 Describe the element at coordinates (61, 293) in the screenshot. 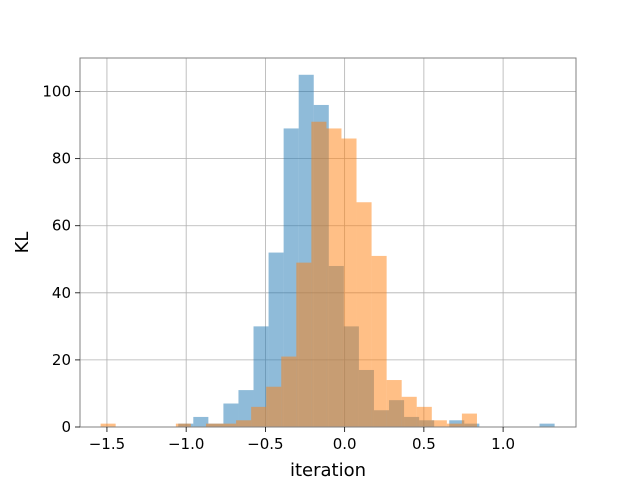

I see `y-tick-label: 40` at that location.